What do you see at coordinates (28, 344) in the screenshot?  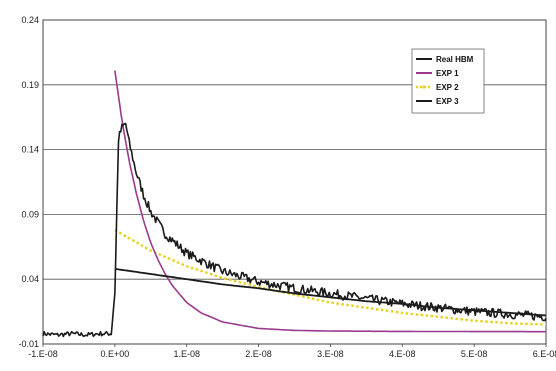 I see `y-tick-label: -0.01` at bounding box center [28, 344].